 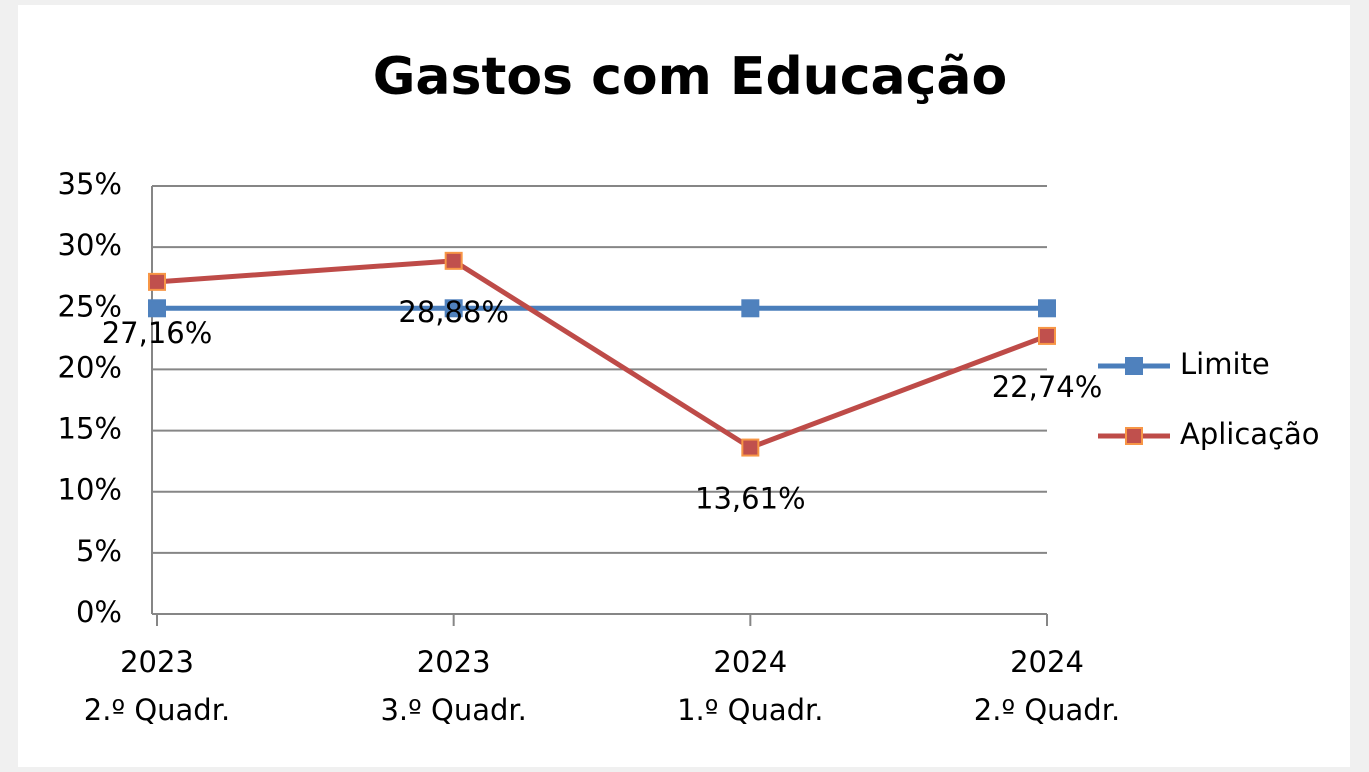 What do you see at coordinates (750, 710) in the screenshot?
I see `x-tick-label: 1.º Quadr.` at bounding box center [750, 710].